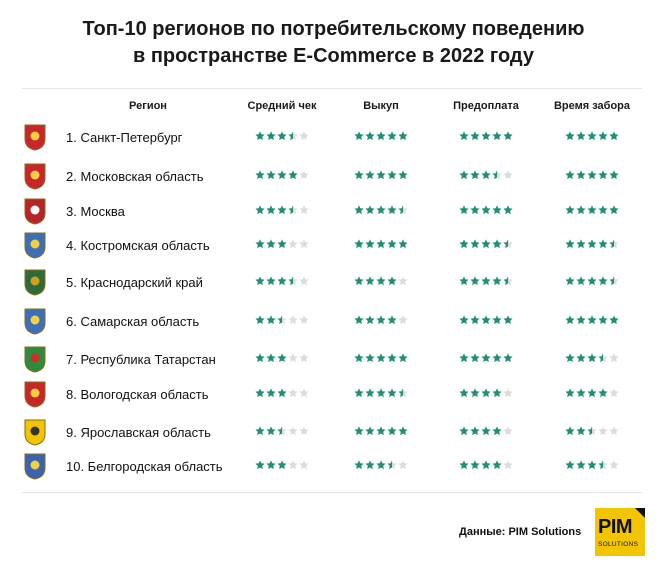  What do you see at coordinates (141, 359) in the screenshot?
I see `region-name: 7. Республика Татарстан` at bounding box center [141, 359].